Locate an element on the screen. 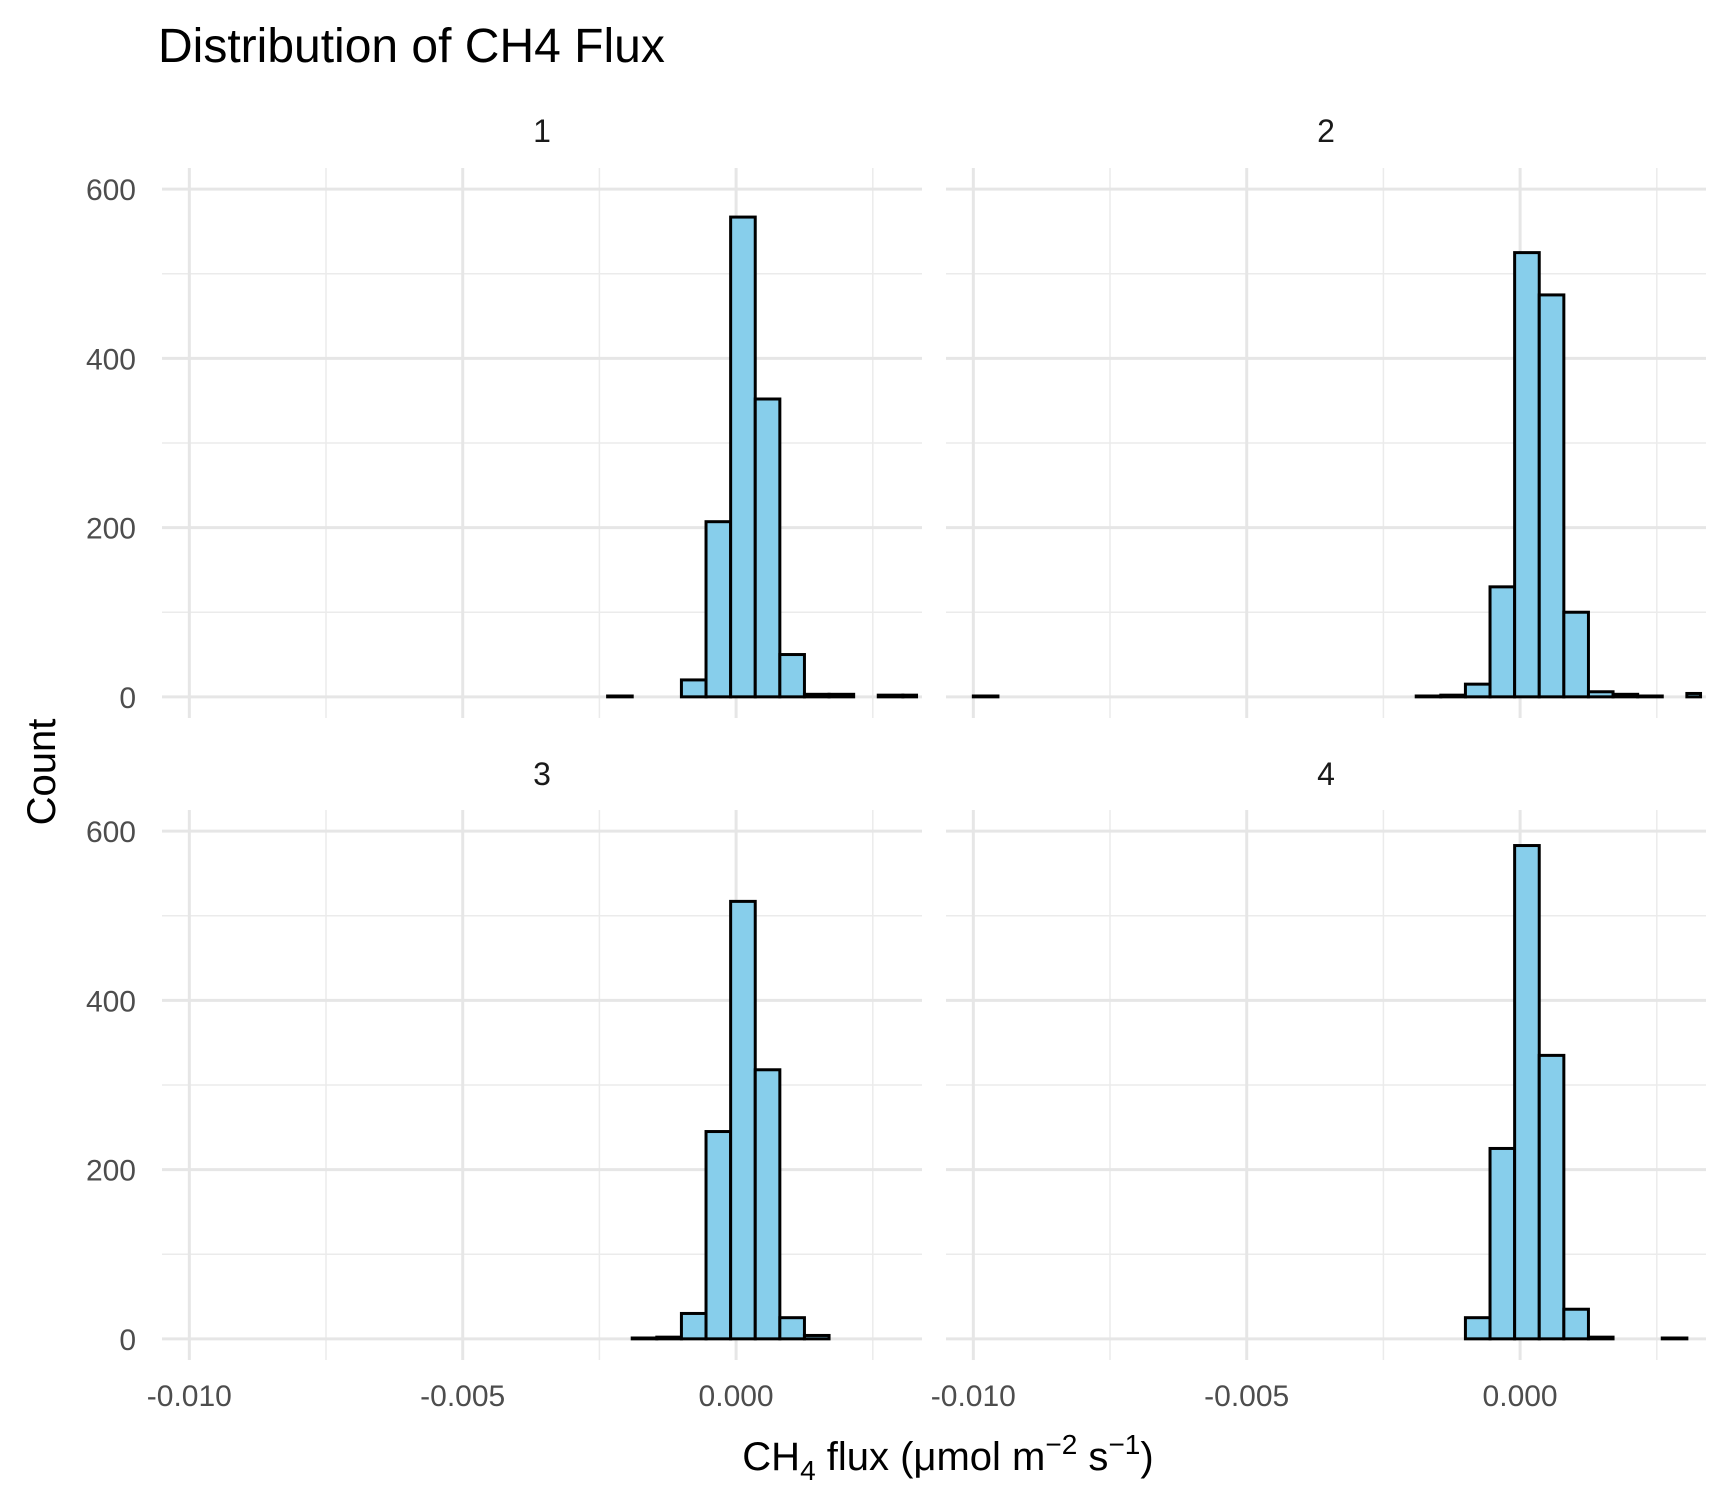 Image resolution: width=1722 pixels, height=1505 pixels. x-axis-label-unit: flux (μmol m is located at coordinates (931, 1457).